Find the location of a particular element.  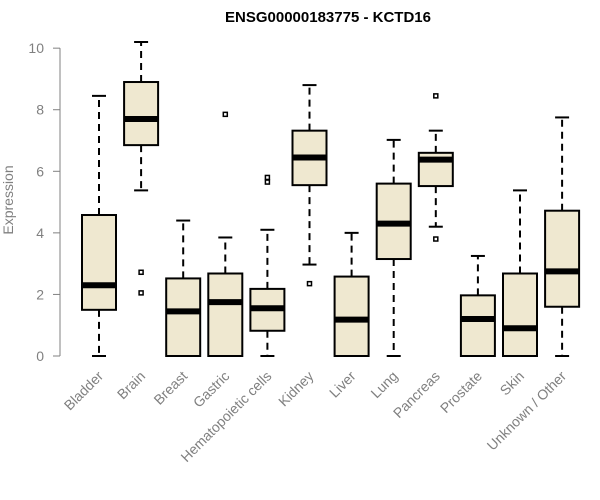

x-tick-label-6: Liver is located at coordinates (342, 384).